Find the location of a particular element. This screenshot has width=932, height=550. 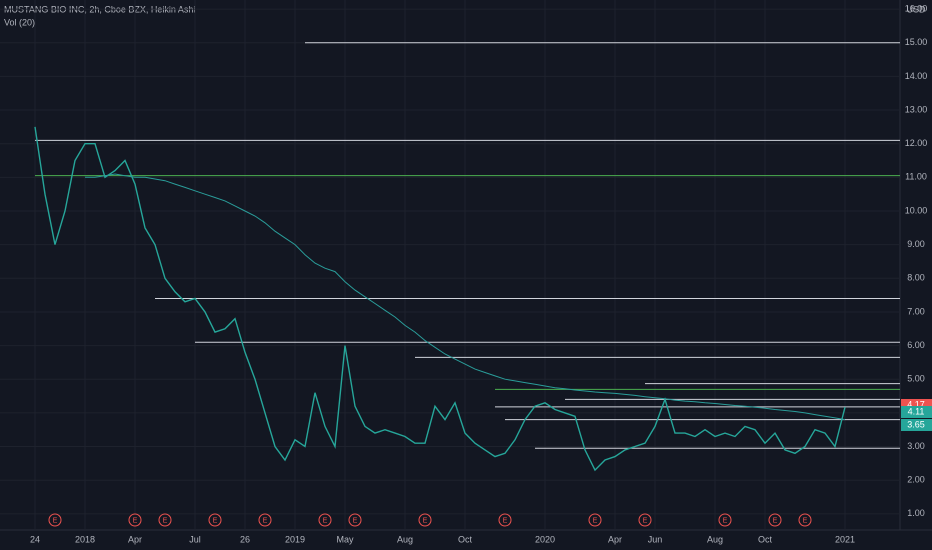

volume-label: Vol (20) is located at coordinates (19, 22).